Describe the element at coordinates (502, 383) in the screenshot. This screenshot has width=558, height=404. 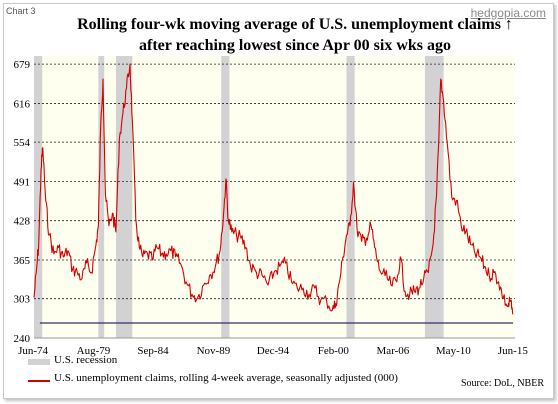
I see `source-note: Source: DoL, NBER` at that location.